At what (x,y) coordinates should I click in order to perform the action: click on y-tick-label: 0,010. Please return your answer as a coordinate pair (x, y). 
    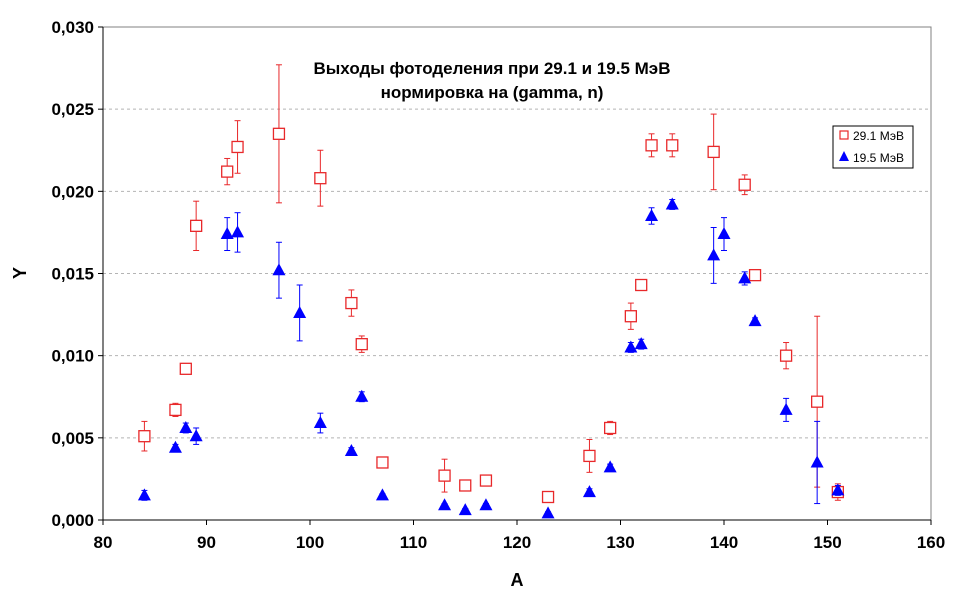
    Looking at the image, I should click on (72, 356).